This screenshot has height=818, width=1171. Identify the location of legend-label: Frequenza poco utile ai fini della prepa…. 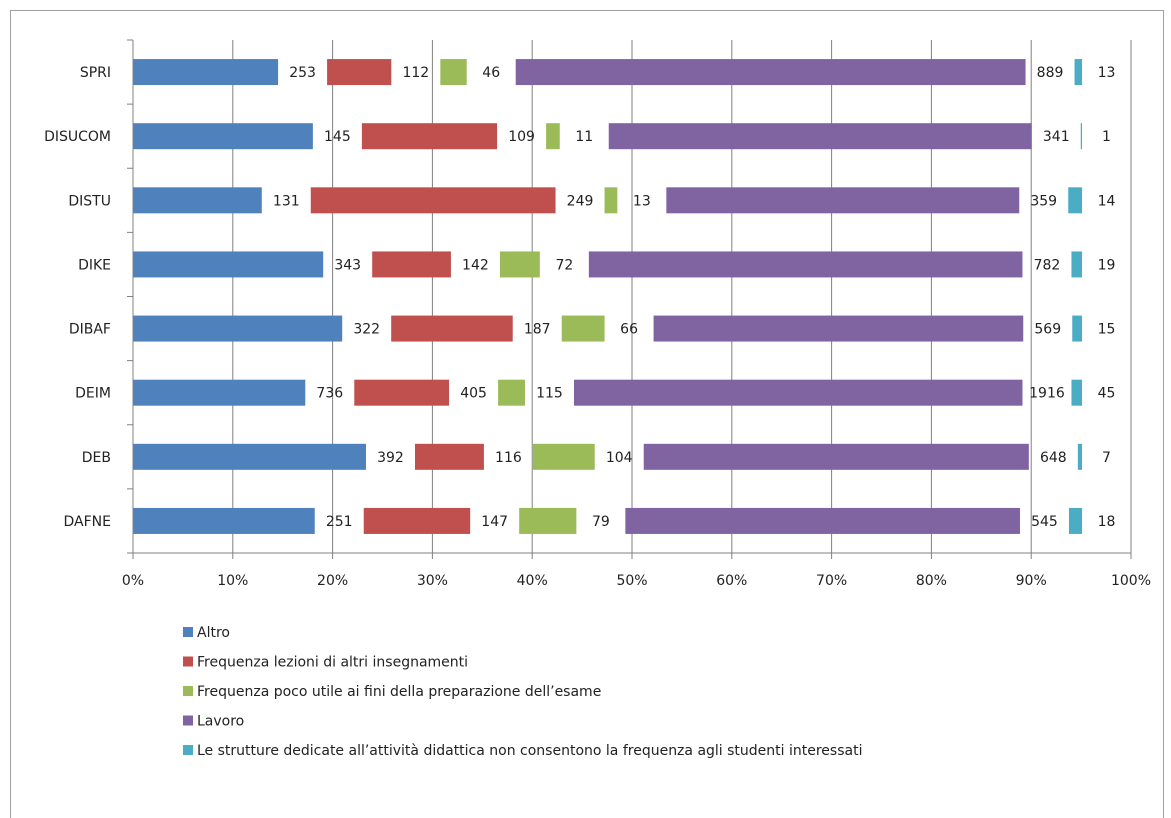
(399, 692).